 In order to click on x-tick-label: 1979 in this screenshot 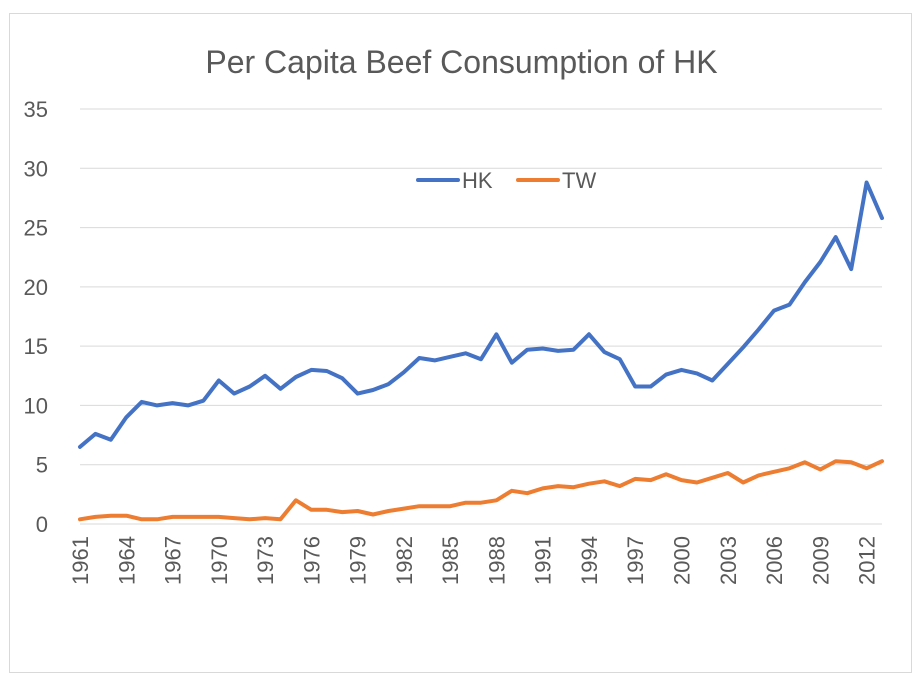, I will do `click(358, 560)`.